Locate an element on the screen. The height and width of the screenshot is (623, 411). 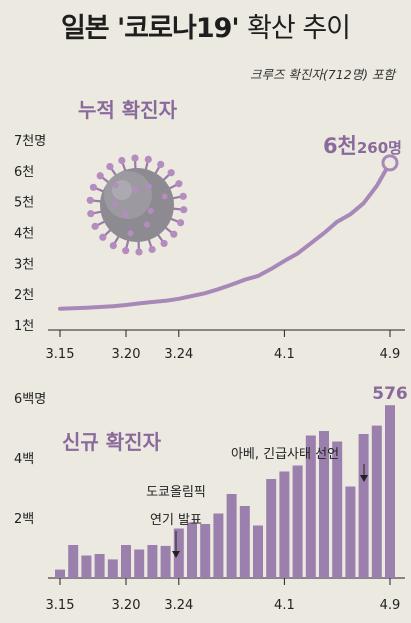
cumulative-x-tick-label: 3.20 is located at coordinates (126, 354).